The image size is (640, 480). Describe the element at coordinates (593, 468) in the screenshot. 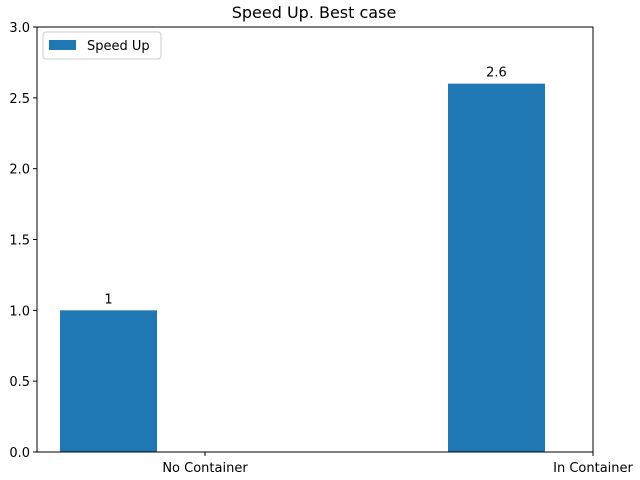

I see `x-tick-label: In Container` at that location.